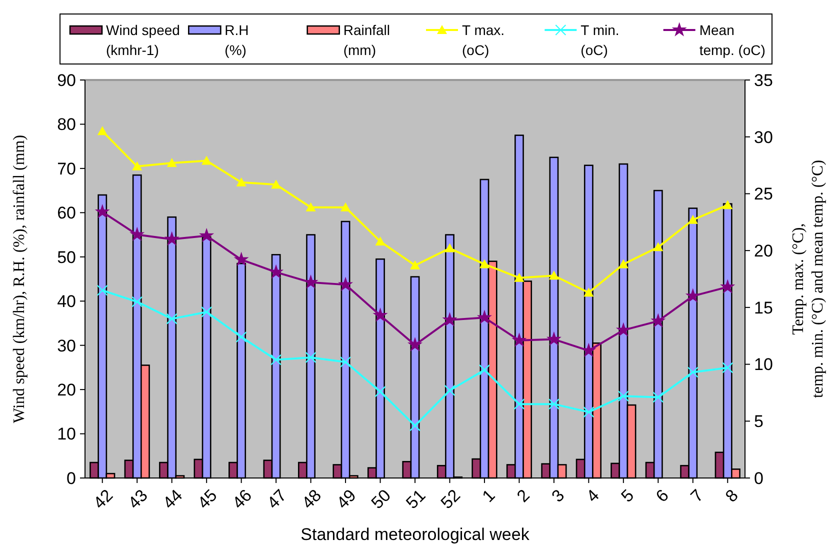 The image size is (832, 548). Describe the element at coordinates (66, 213) in the screenshot. I see `y-tick-label: 60` at that location.